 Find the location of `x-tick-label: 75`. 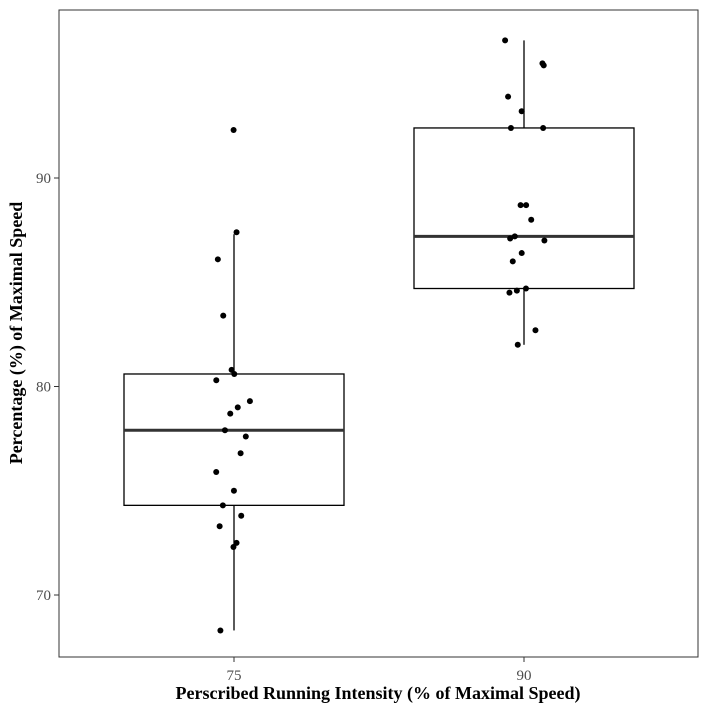

x-tick-label: 75 is located at coordinates (234, 676).